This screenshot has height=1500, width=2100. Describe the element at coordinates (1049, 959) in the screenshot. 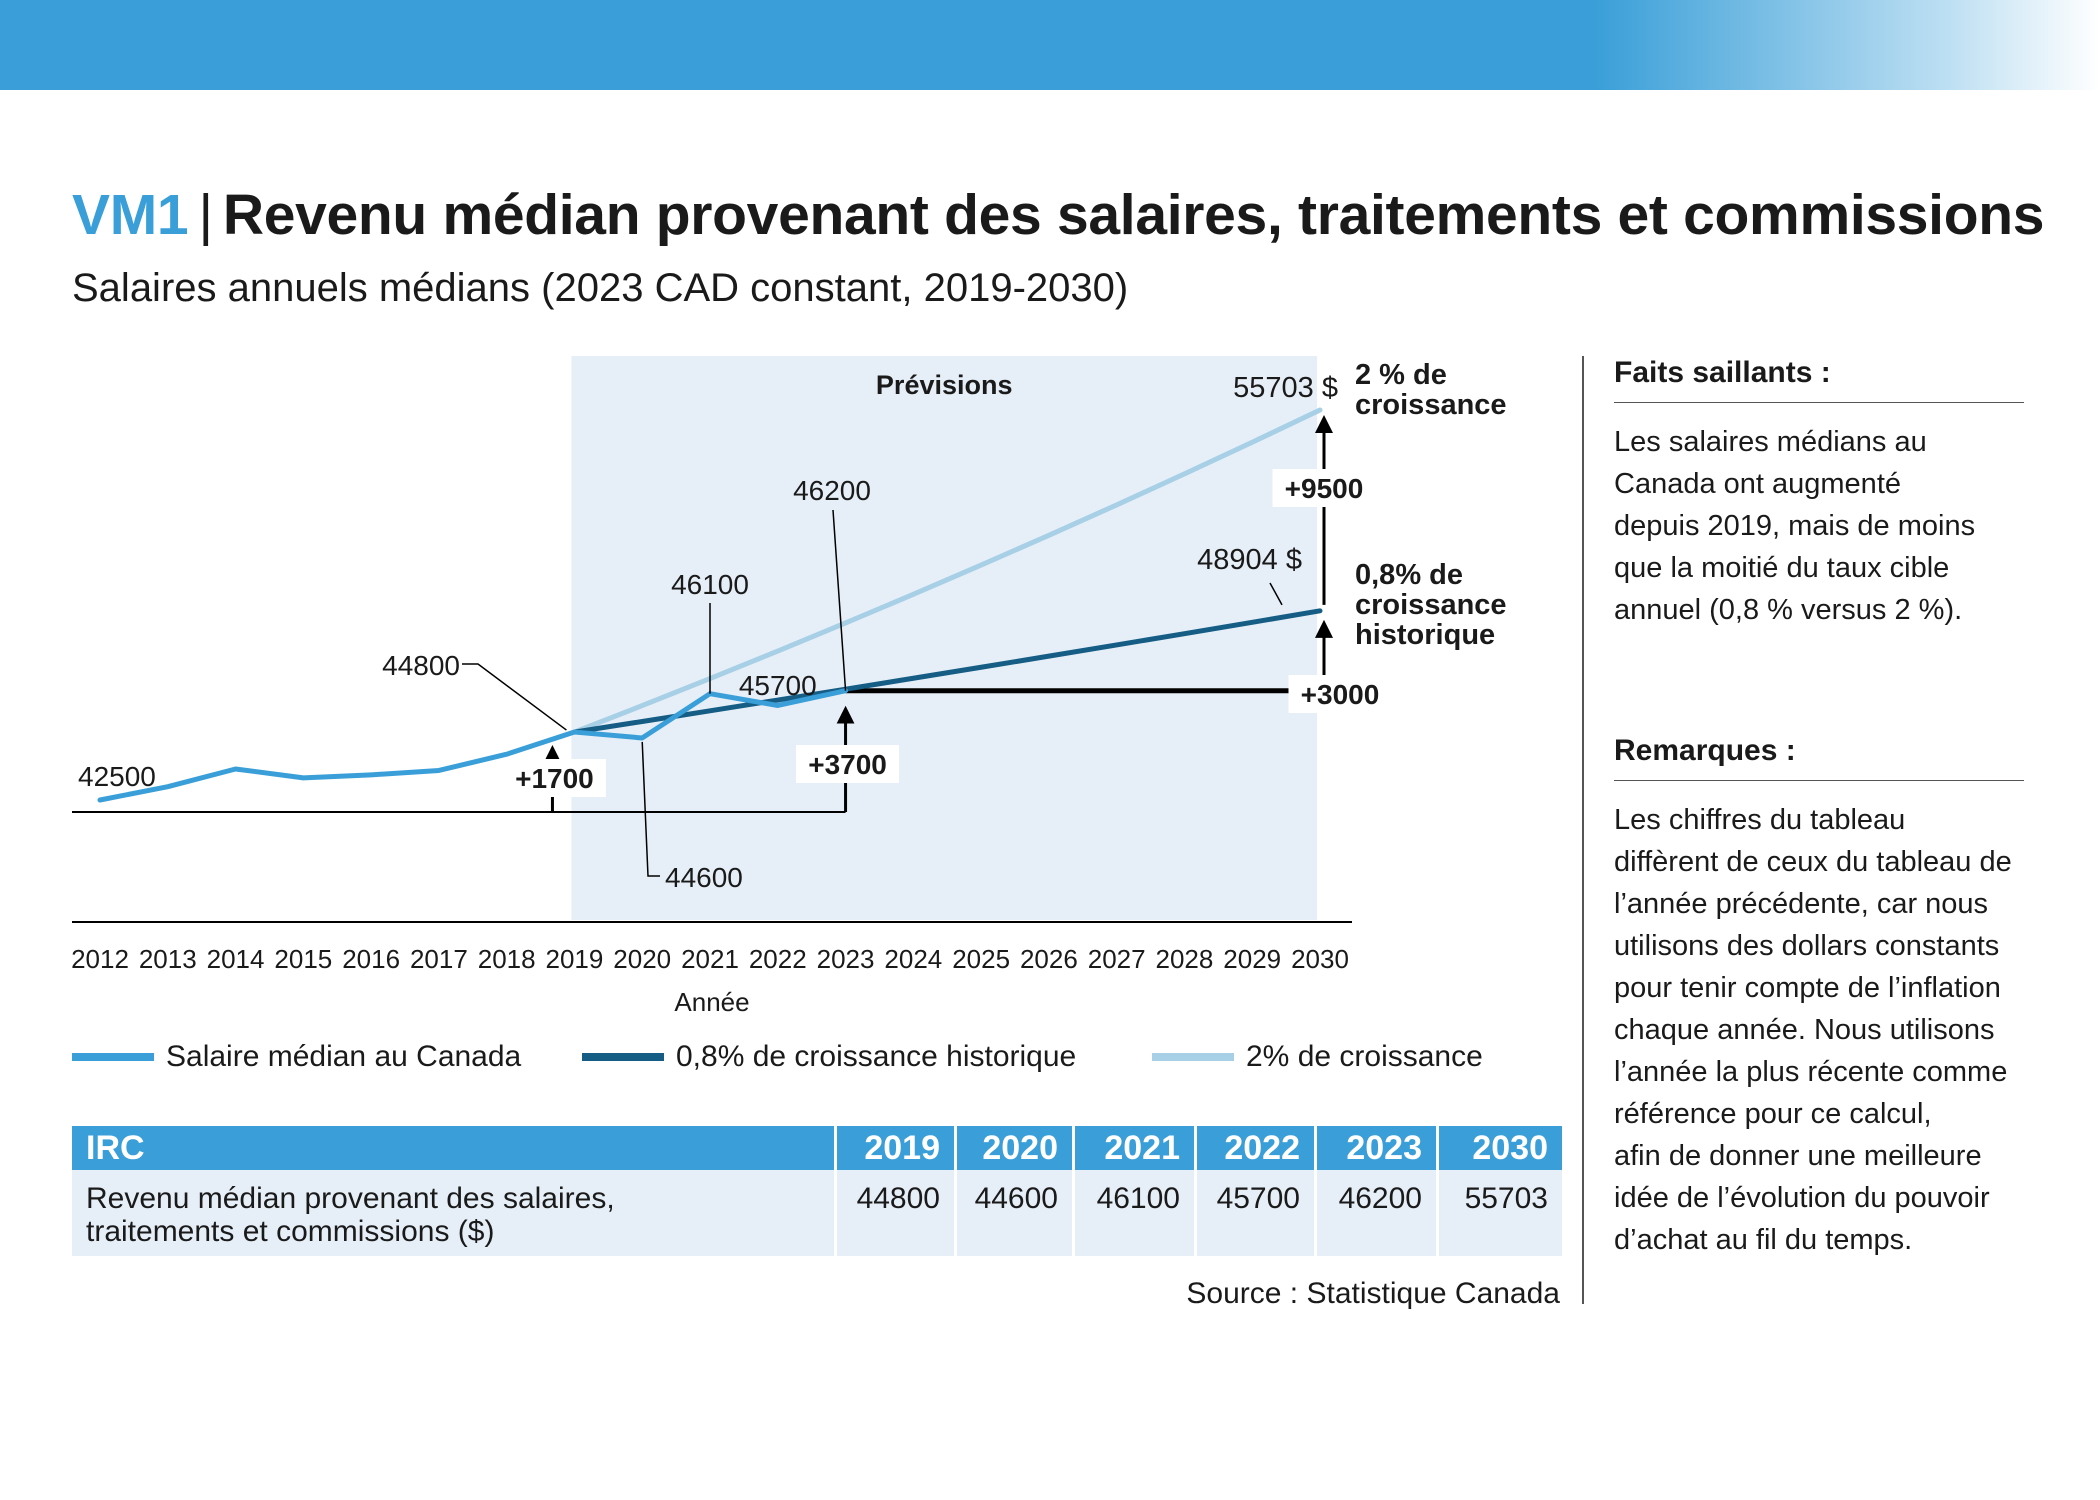

I see `x-tick-label: 2026` at that location.